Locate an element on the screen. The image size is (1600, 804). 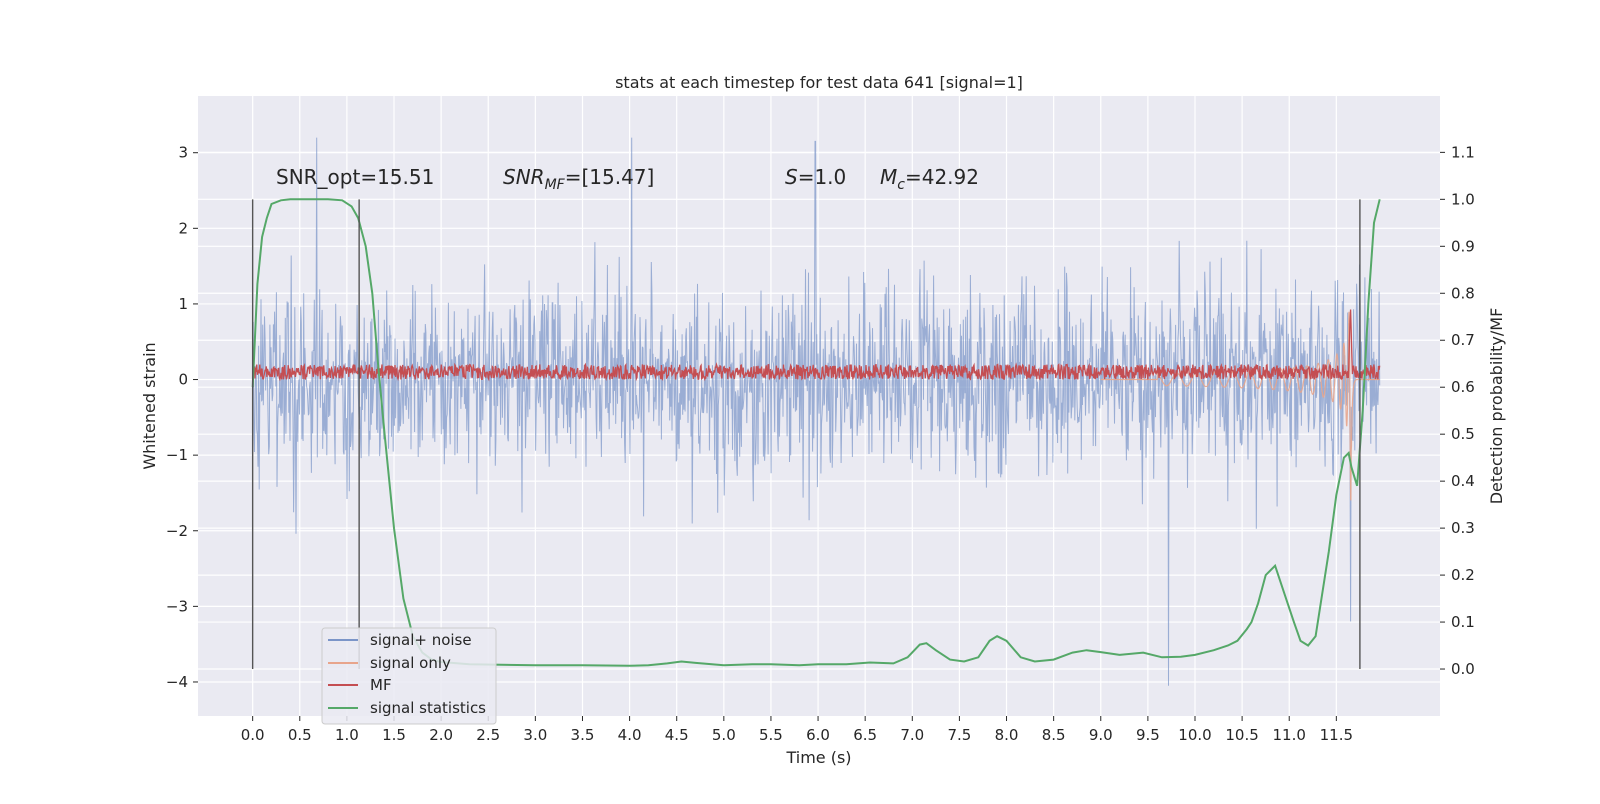
annotation-s-symbol: S is located at coordinates (791, 177).